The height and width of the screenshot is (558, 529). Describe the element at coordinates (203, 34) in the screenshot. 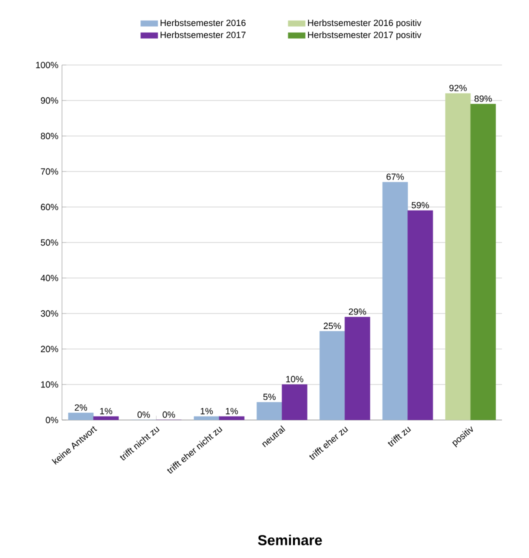

I see `legend-label: Herbstsemester 2017` at that location.